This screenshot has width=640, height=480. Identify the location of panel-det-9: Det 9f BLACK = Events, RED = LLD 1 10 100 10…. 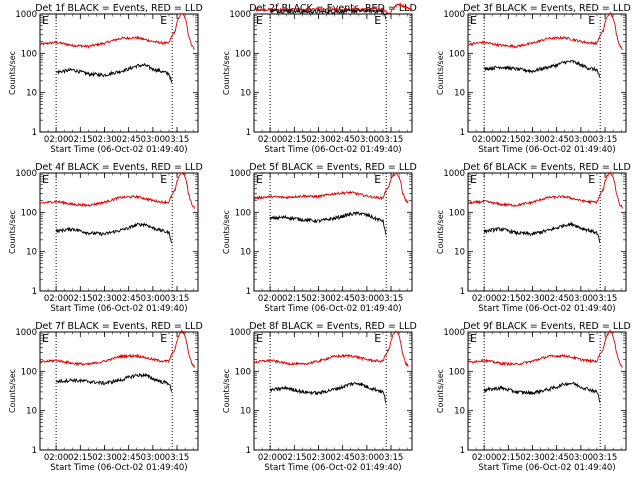
(533, 397).